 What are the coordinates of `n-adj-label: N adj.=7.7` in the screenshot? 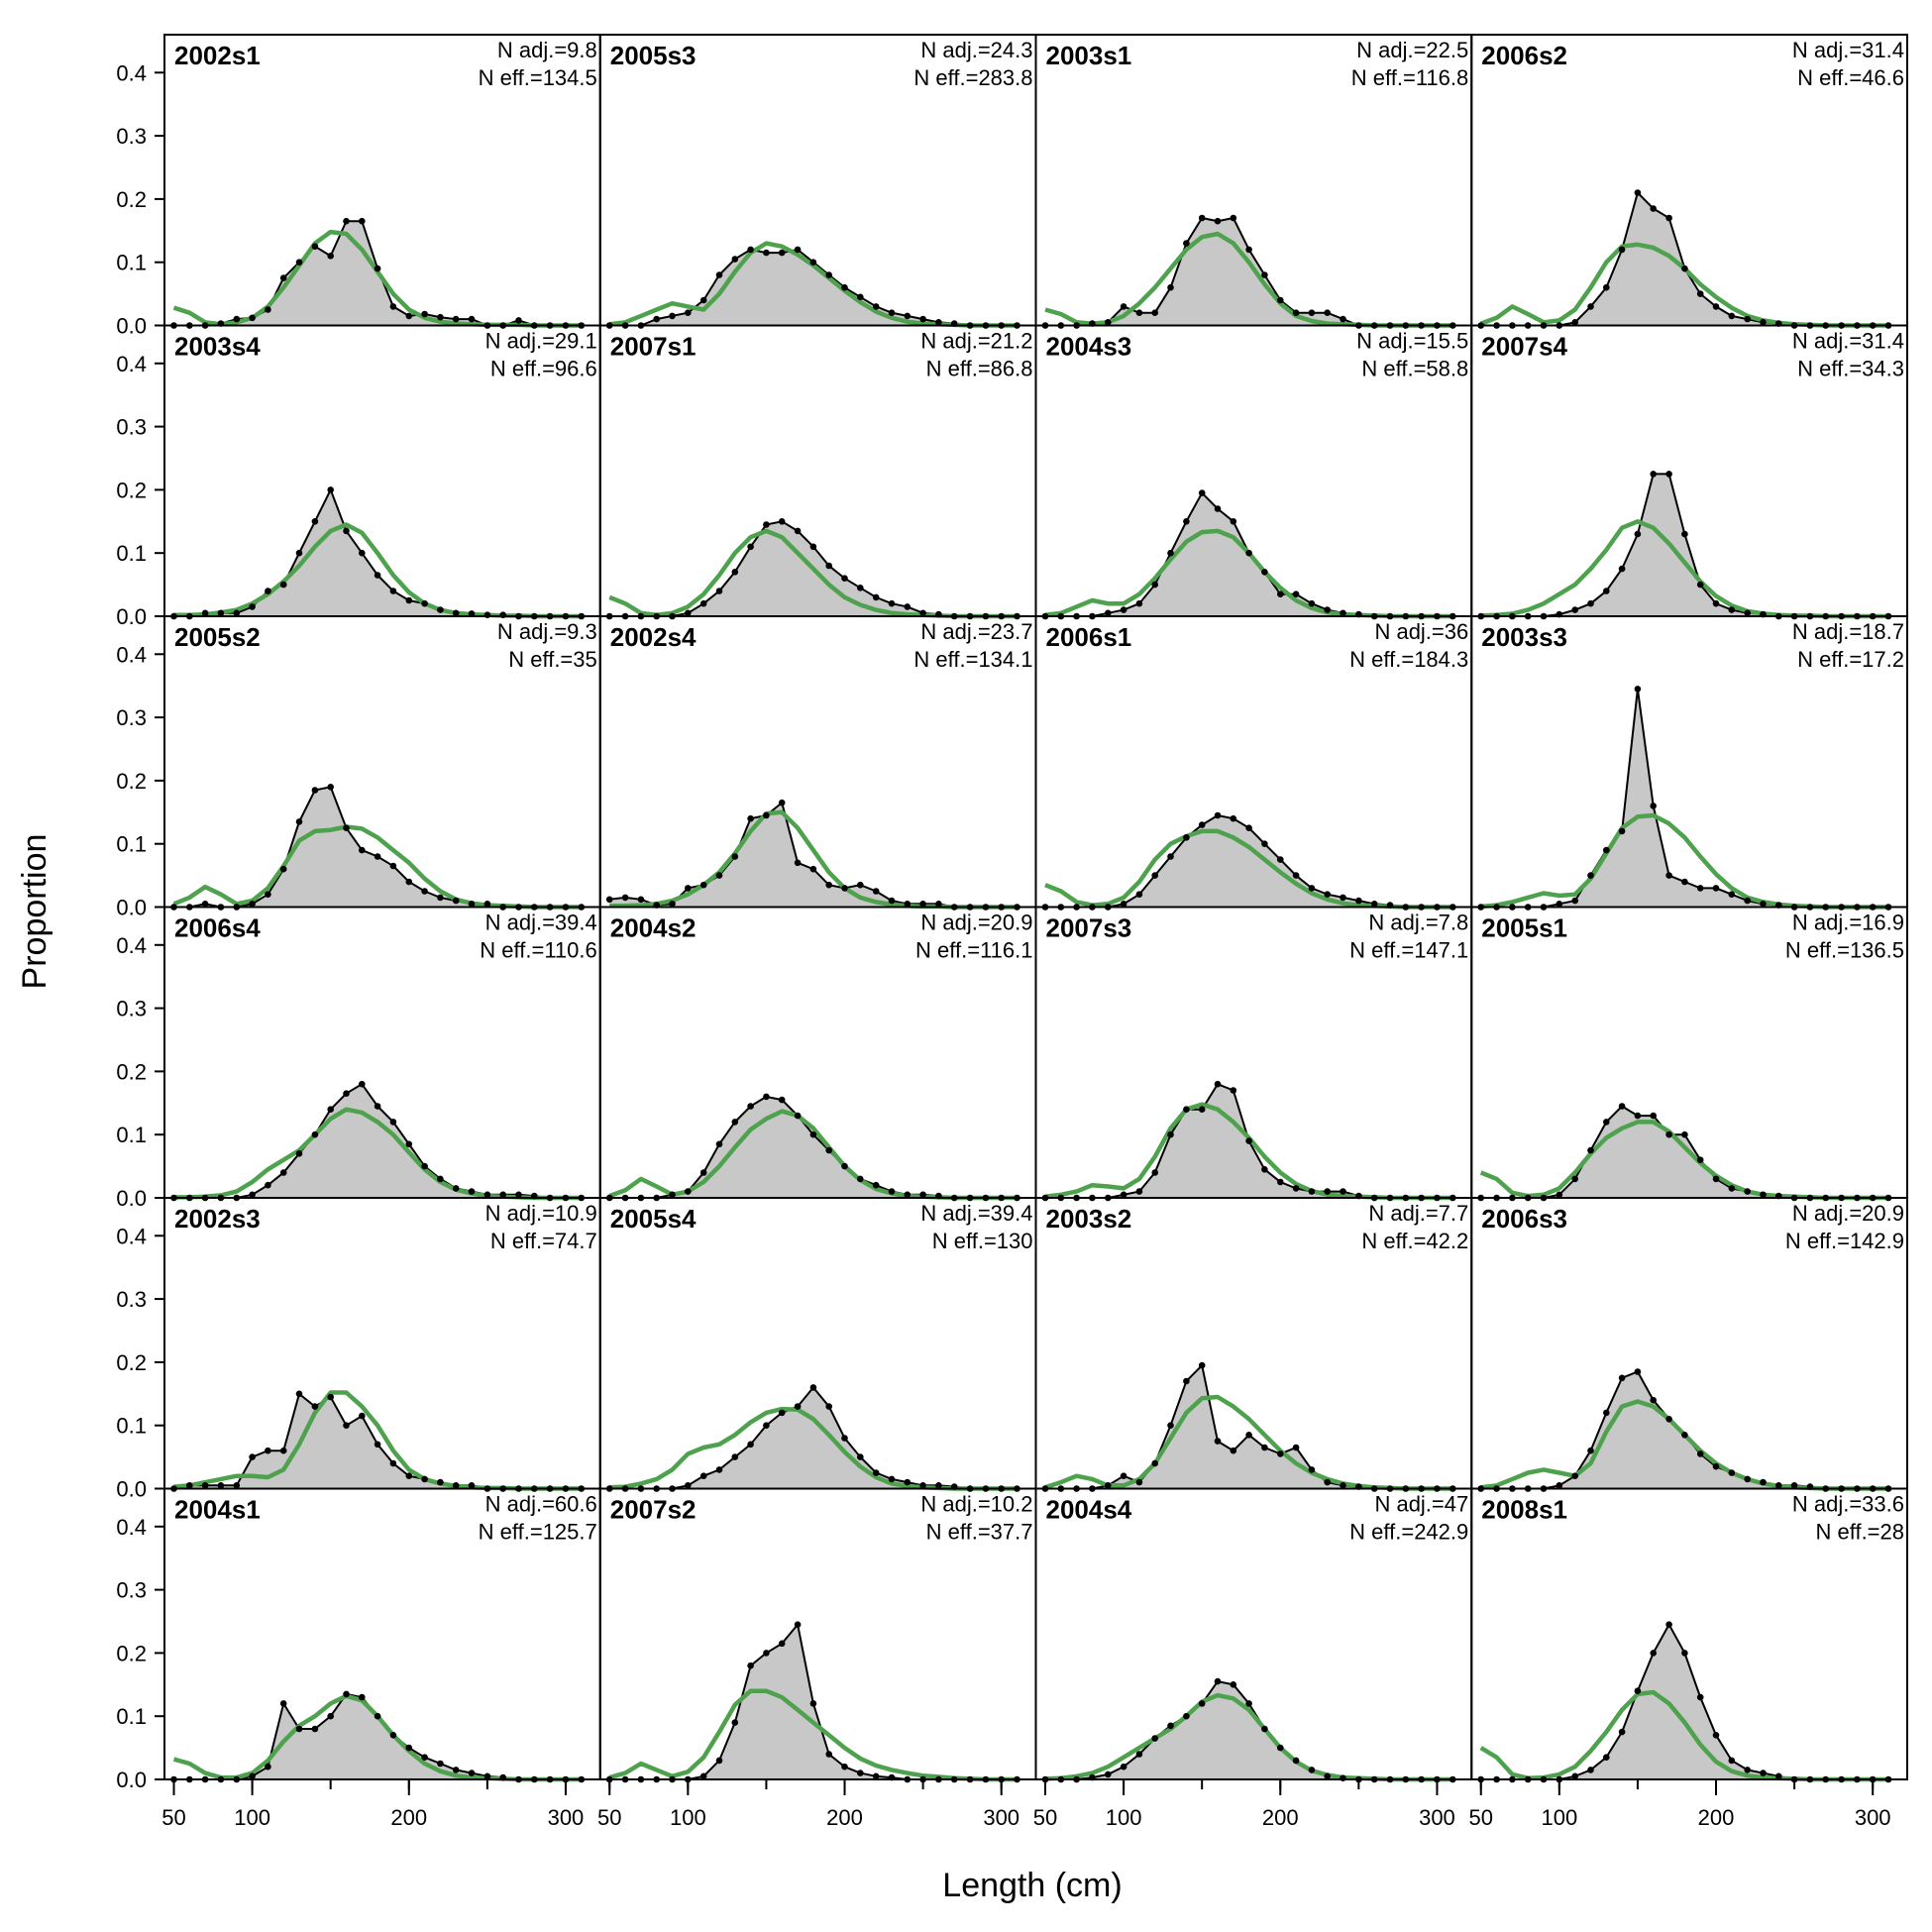 It's located at (1418, 1213).